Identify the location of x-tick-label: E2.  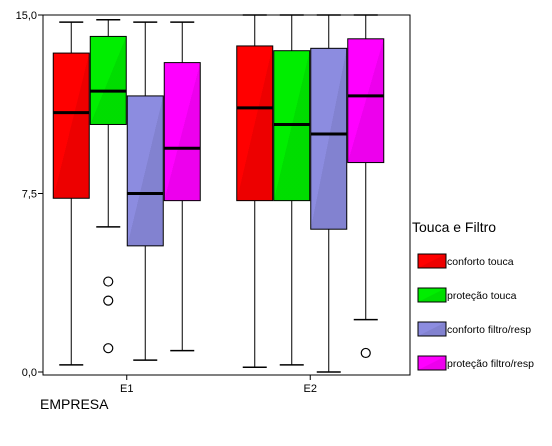
(310, 389).